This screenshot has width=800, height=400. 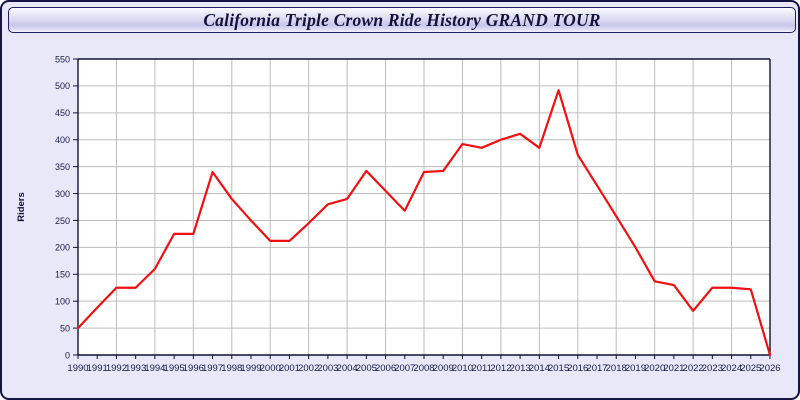 What do you see at coordinates (500, 368) in the screenshot?
I see `svg-text: 2012` at bounding box center [500, 368].